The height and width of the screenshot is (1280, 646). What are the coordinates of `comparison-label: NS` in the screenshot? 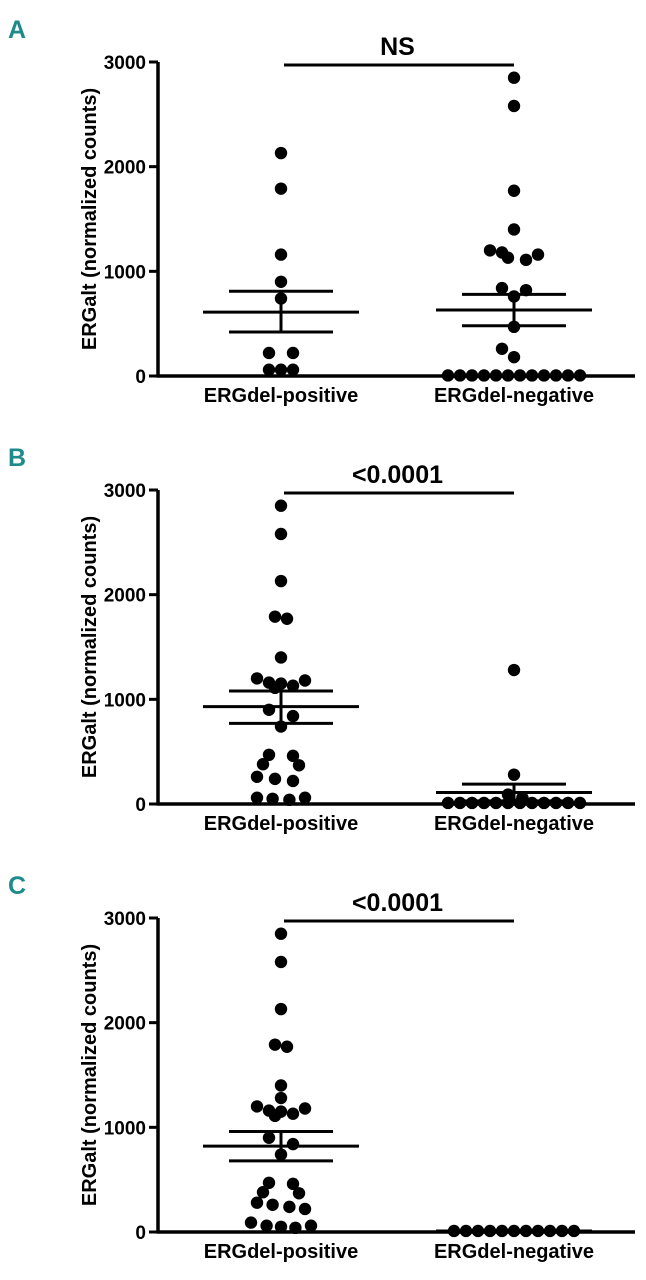 It's located at (397, 47).